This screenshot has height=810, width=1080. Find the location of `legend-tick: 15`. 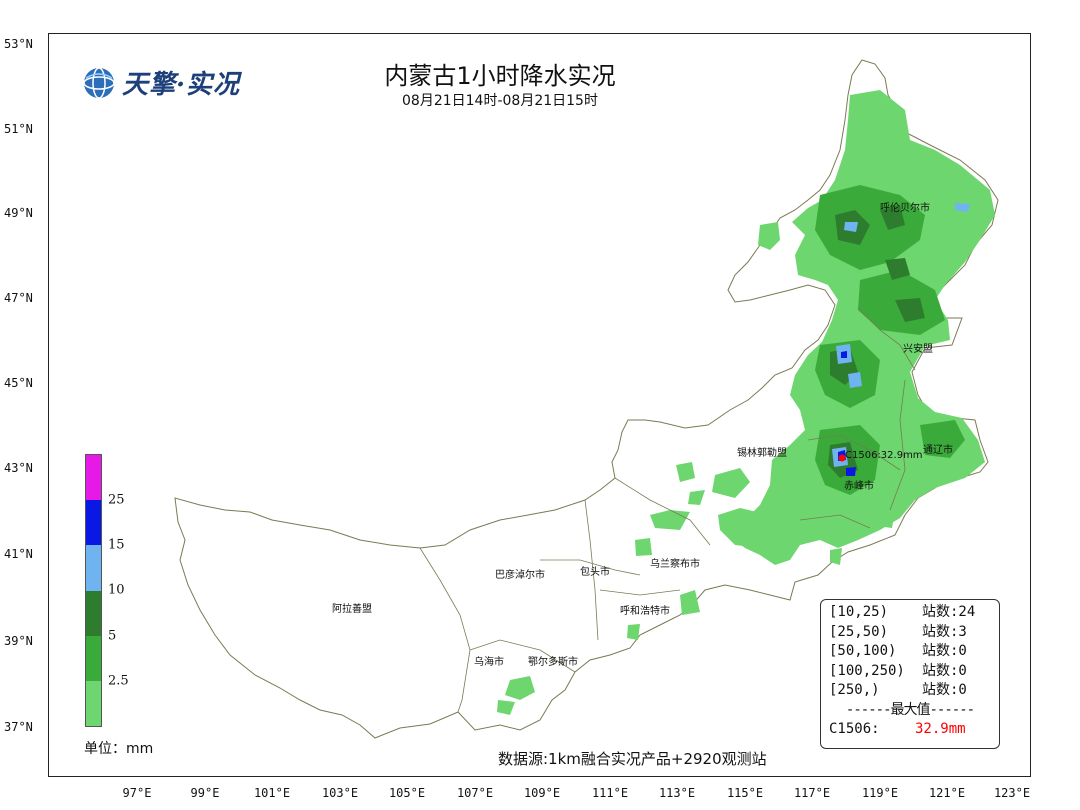

legend-tick: 15 is located at coordinates (116, 545).